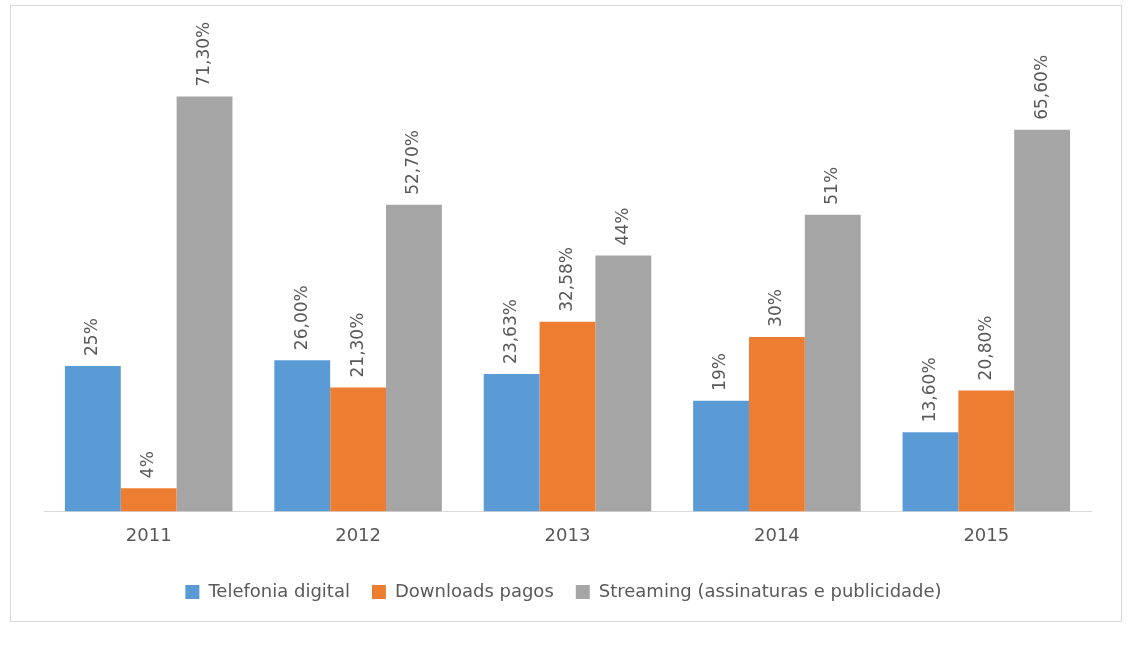 The height and width of the screenshot is (650, 1129). Describe the element at coordinates (1040, 87) in the screenshot. I see `data-label: 65,60%` at that location.